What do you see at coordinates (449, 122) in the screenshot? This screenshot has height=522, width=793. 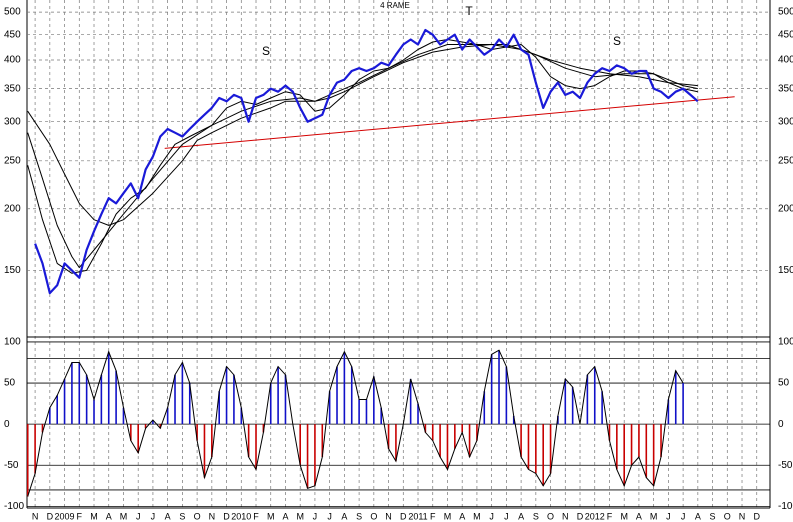 I see `trend-line` at bounding box center [449, 122].